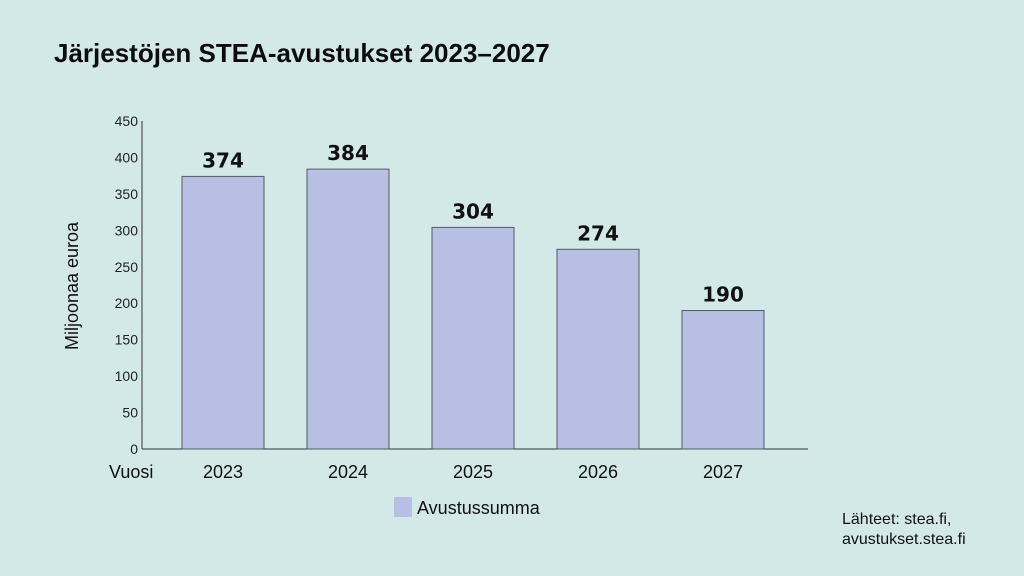 The height and width of the screenshot is (576, 1024). Describe the element at coordinates (127, 267) in the screenshot. I see `y-tick-label: 250` at that location.